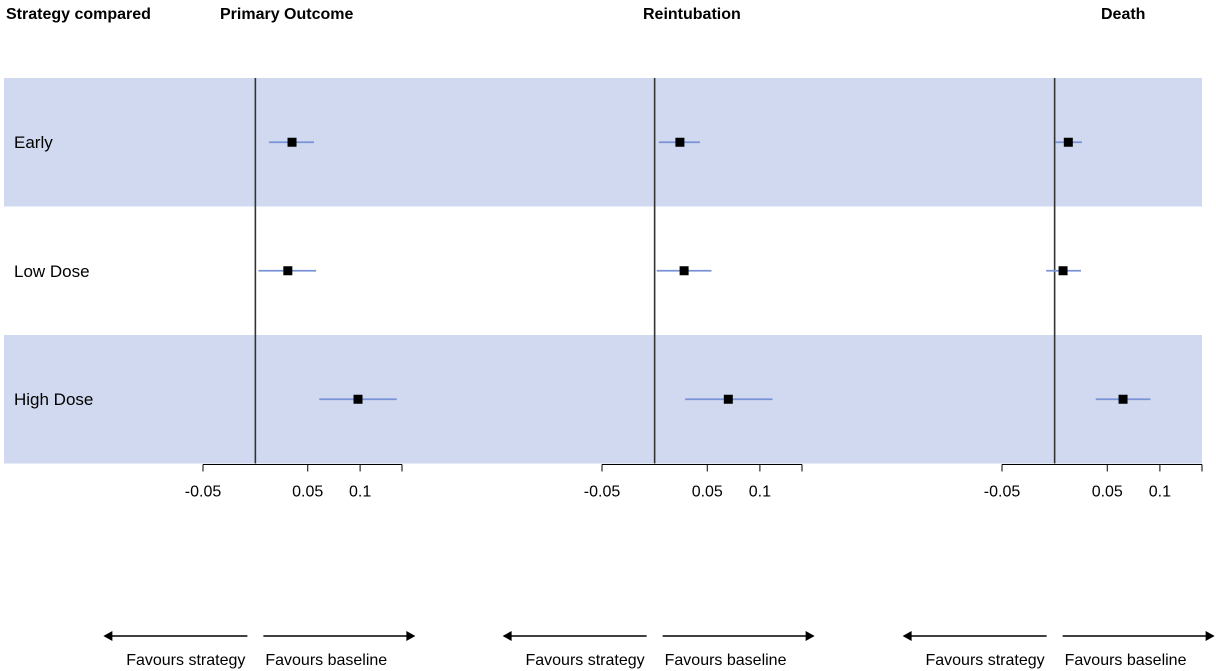  I want to click on panel-title-reintubation: Reintubation, so click(692, 14).